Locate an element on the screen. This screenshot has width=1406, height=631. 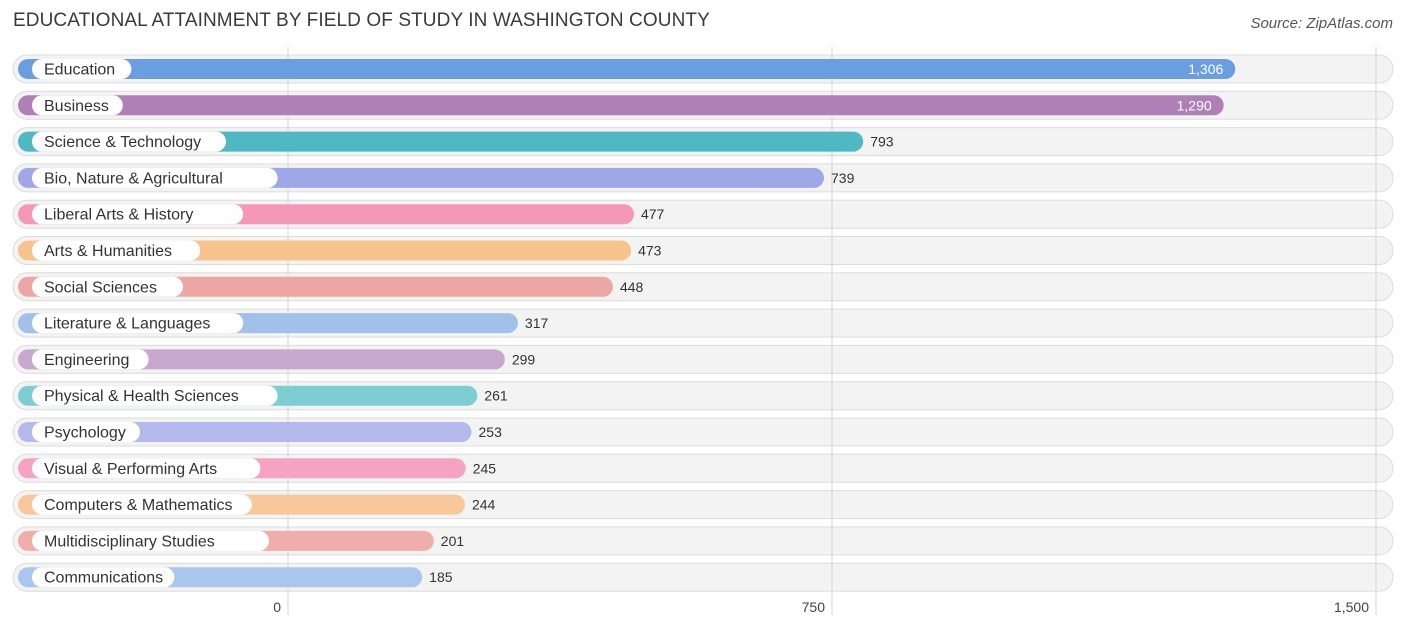
category-label: Communications is located at coordinates (103, 578).